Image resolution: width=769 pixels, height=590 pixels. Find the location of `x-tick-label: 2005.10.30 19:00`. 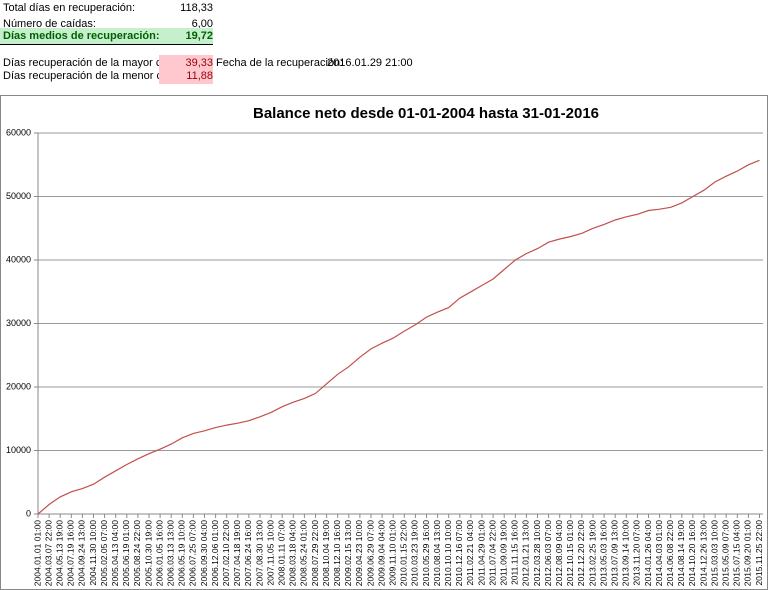

x-tick-label: 2005.10.30 19:00 is located at coordinates (148, 553).